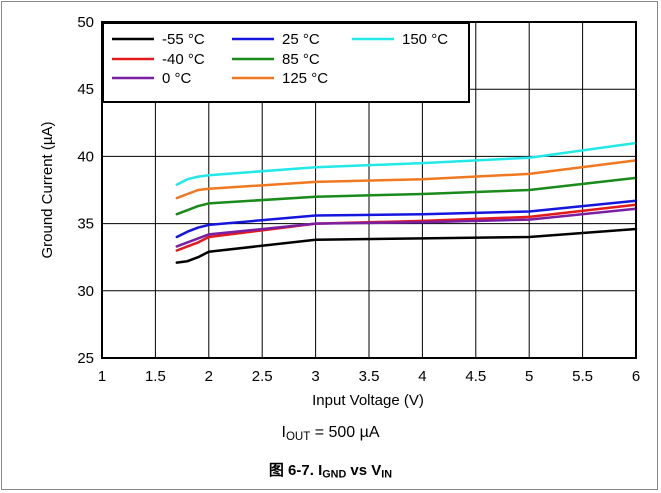  What do you see at coordinates (85, 224) in the screenshot?
I see `y-tick-label: 35` at bounding box center [85, 224].